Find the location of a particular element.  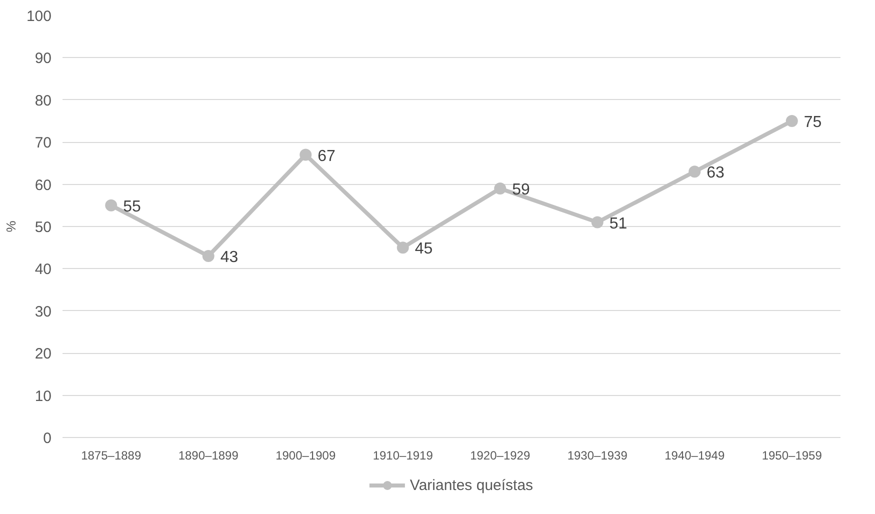

x-tick-label: 1950–1959 is located at coordinates (792, 455).